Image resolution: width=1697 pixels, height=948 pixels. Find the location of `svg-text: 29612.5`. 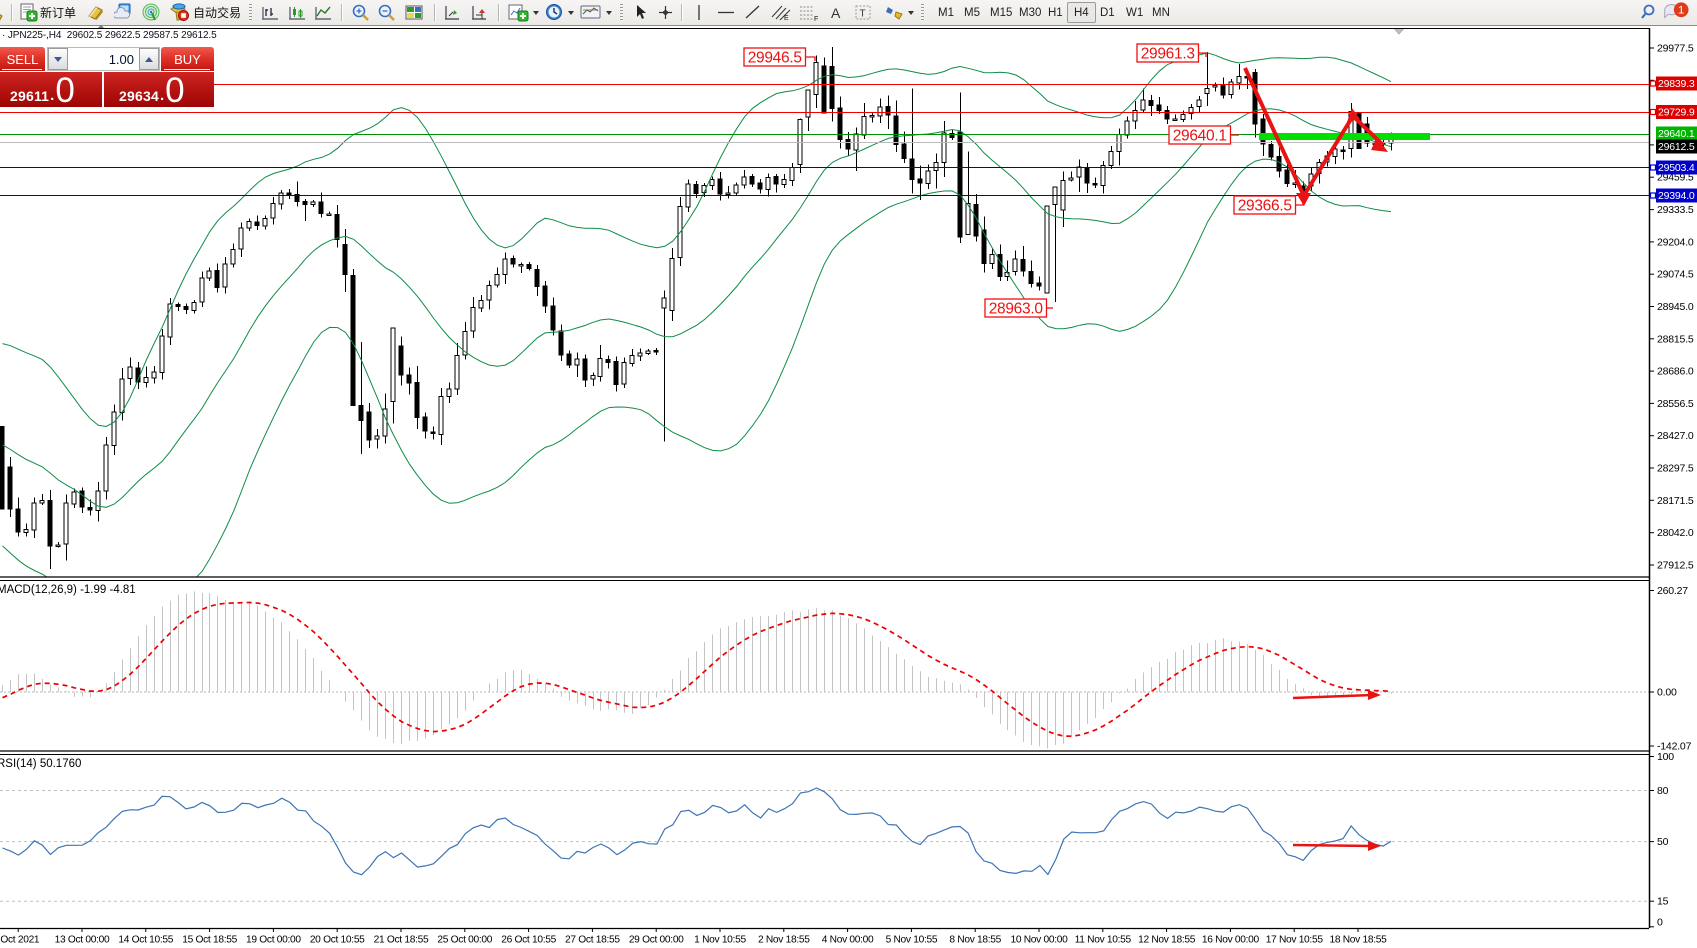

svg-text: 29612.5 is located at coordinates (1676, 147).